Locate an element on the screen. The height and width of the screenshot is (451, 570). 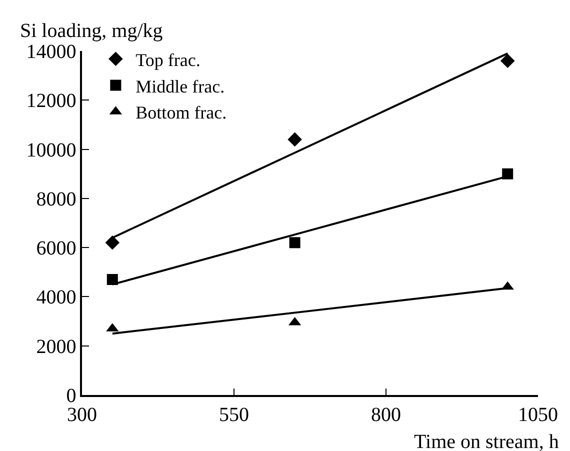
x-axis-title: Time on stream, h is located at coordinates (486, 441).